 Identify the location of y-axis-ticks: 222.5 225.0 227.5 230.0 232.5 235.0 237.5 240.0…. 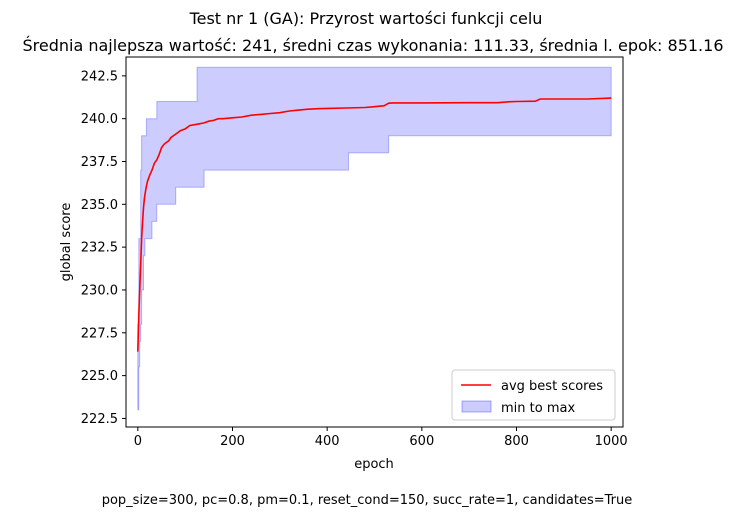
(103, 248).